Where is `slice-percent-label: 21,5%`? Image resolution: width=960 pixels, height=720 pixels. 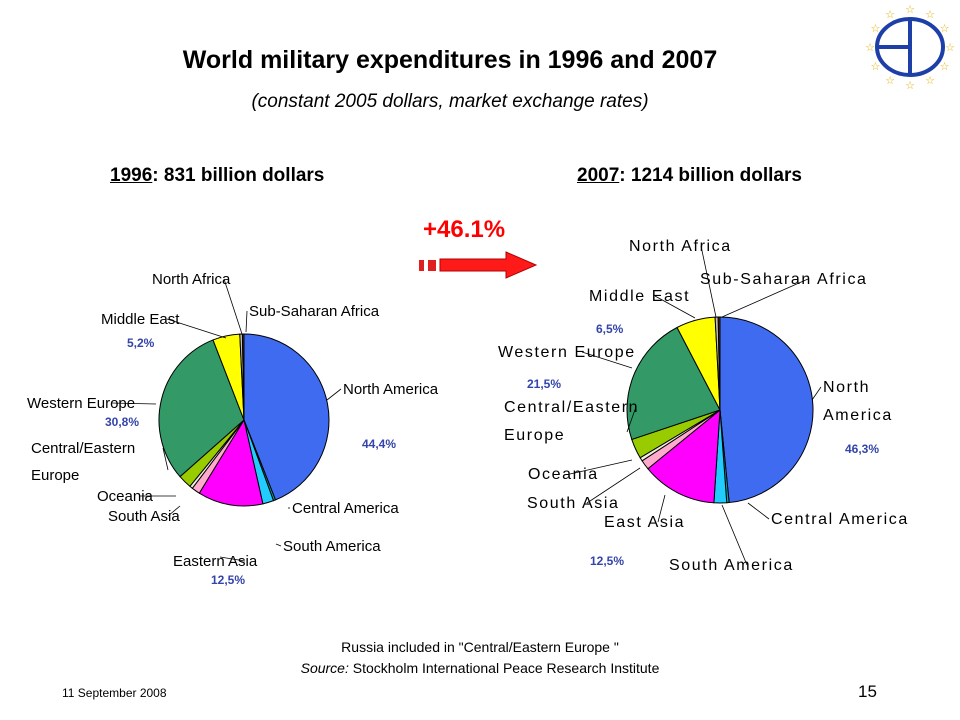 slice-percent-label: 21,5% is located at coordinates (544, 384).